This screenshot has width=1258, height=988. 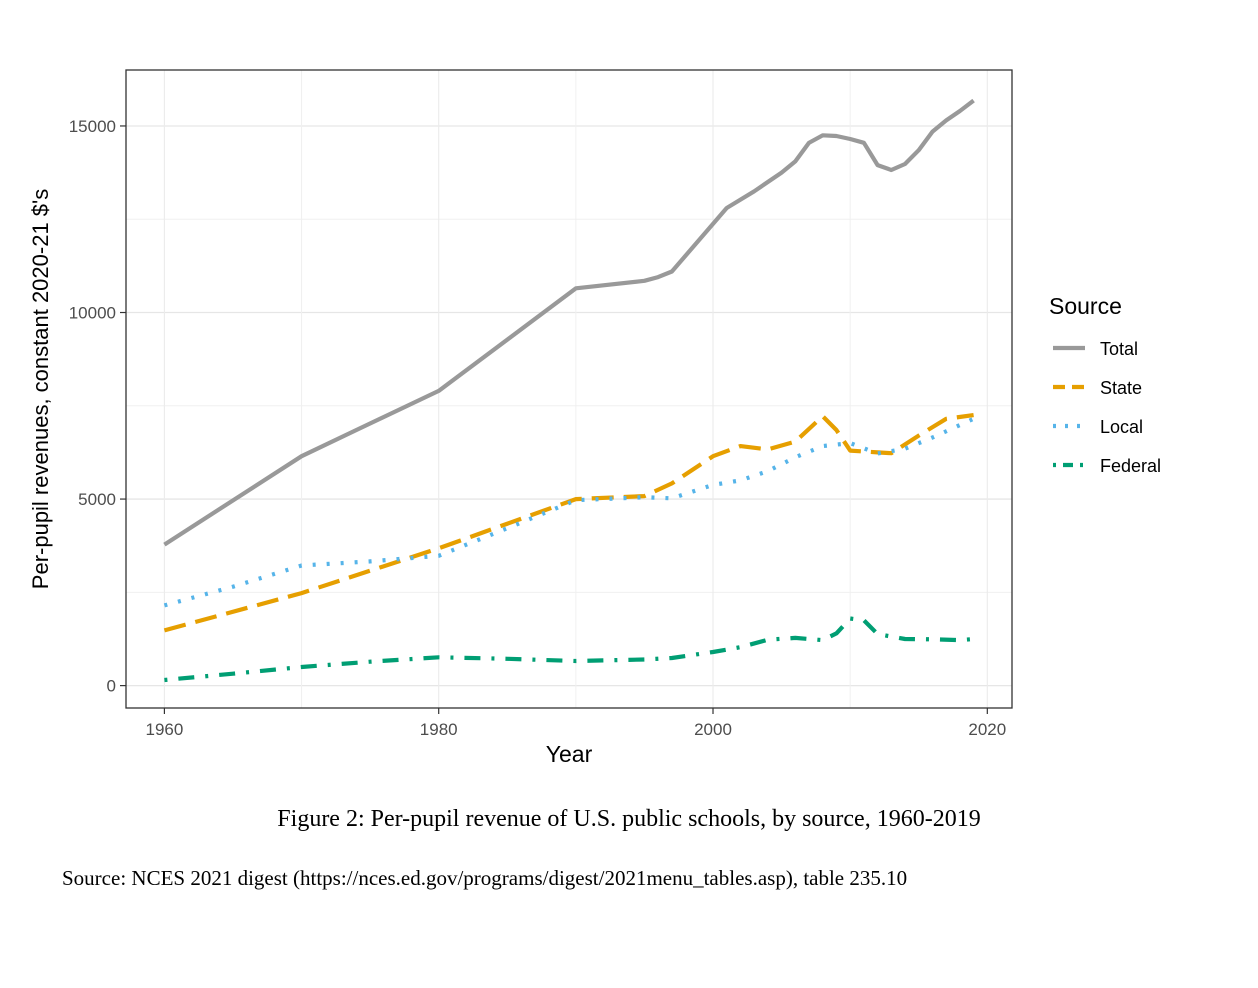 I want to click on legend-label-state: State, so click(x=1121, y=388).